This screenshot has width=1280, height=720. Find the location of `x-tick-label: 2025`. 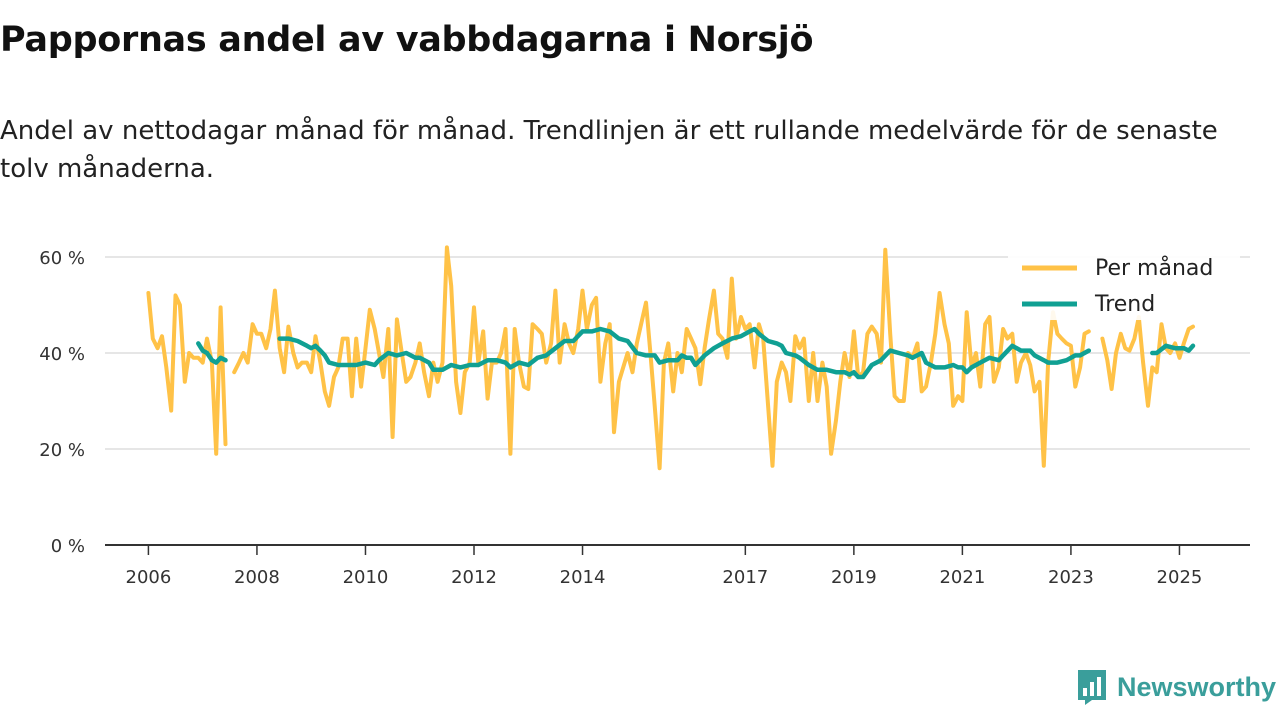

x-tick-label: 2025 is located at coordinates (1180, 577).